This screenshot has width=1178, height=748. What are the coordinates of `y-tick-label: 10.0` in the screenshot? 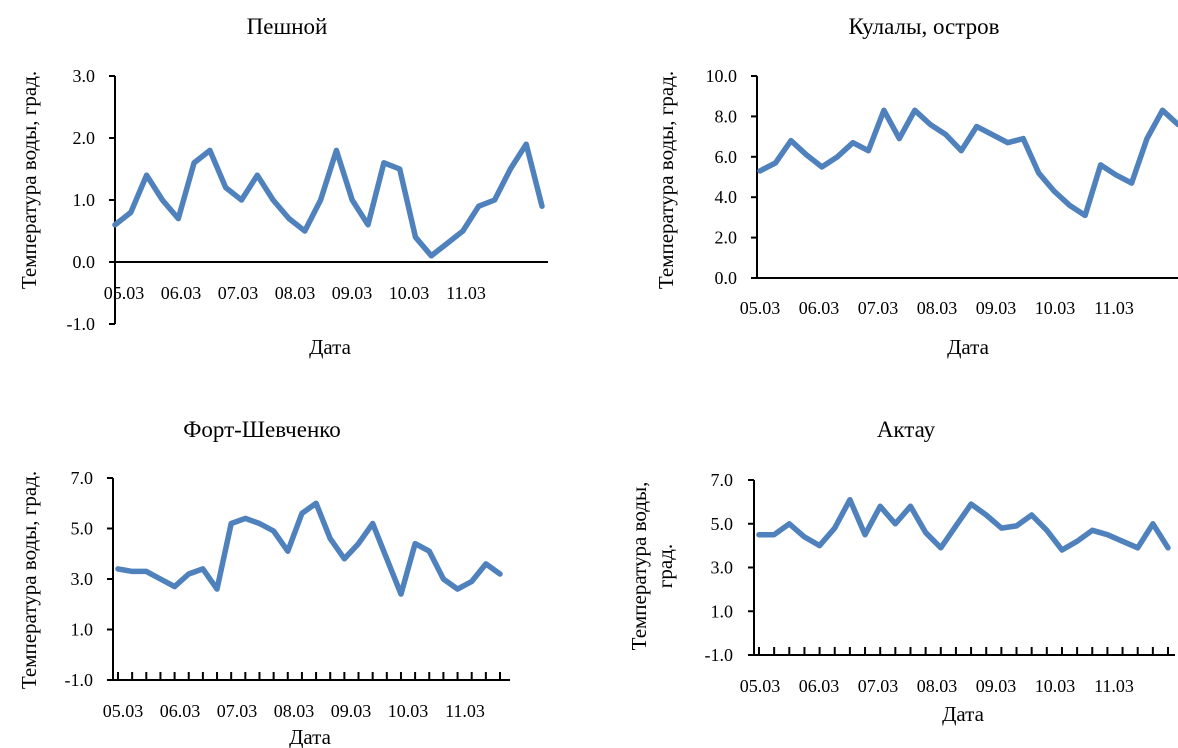 It's located at (722, 76).